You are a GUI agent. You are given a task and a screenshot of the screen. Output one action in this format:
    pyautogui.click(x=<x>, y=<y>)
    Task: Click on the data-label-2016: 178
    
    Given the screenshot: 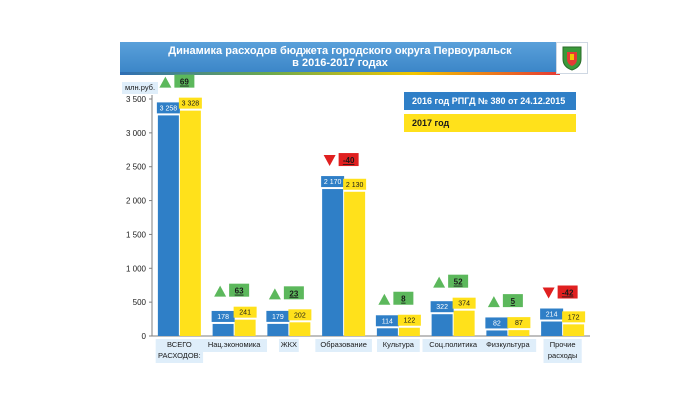 What is the action you would take?
    pyautogui.click(x=223, y=317)
    